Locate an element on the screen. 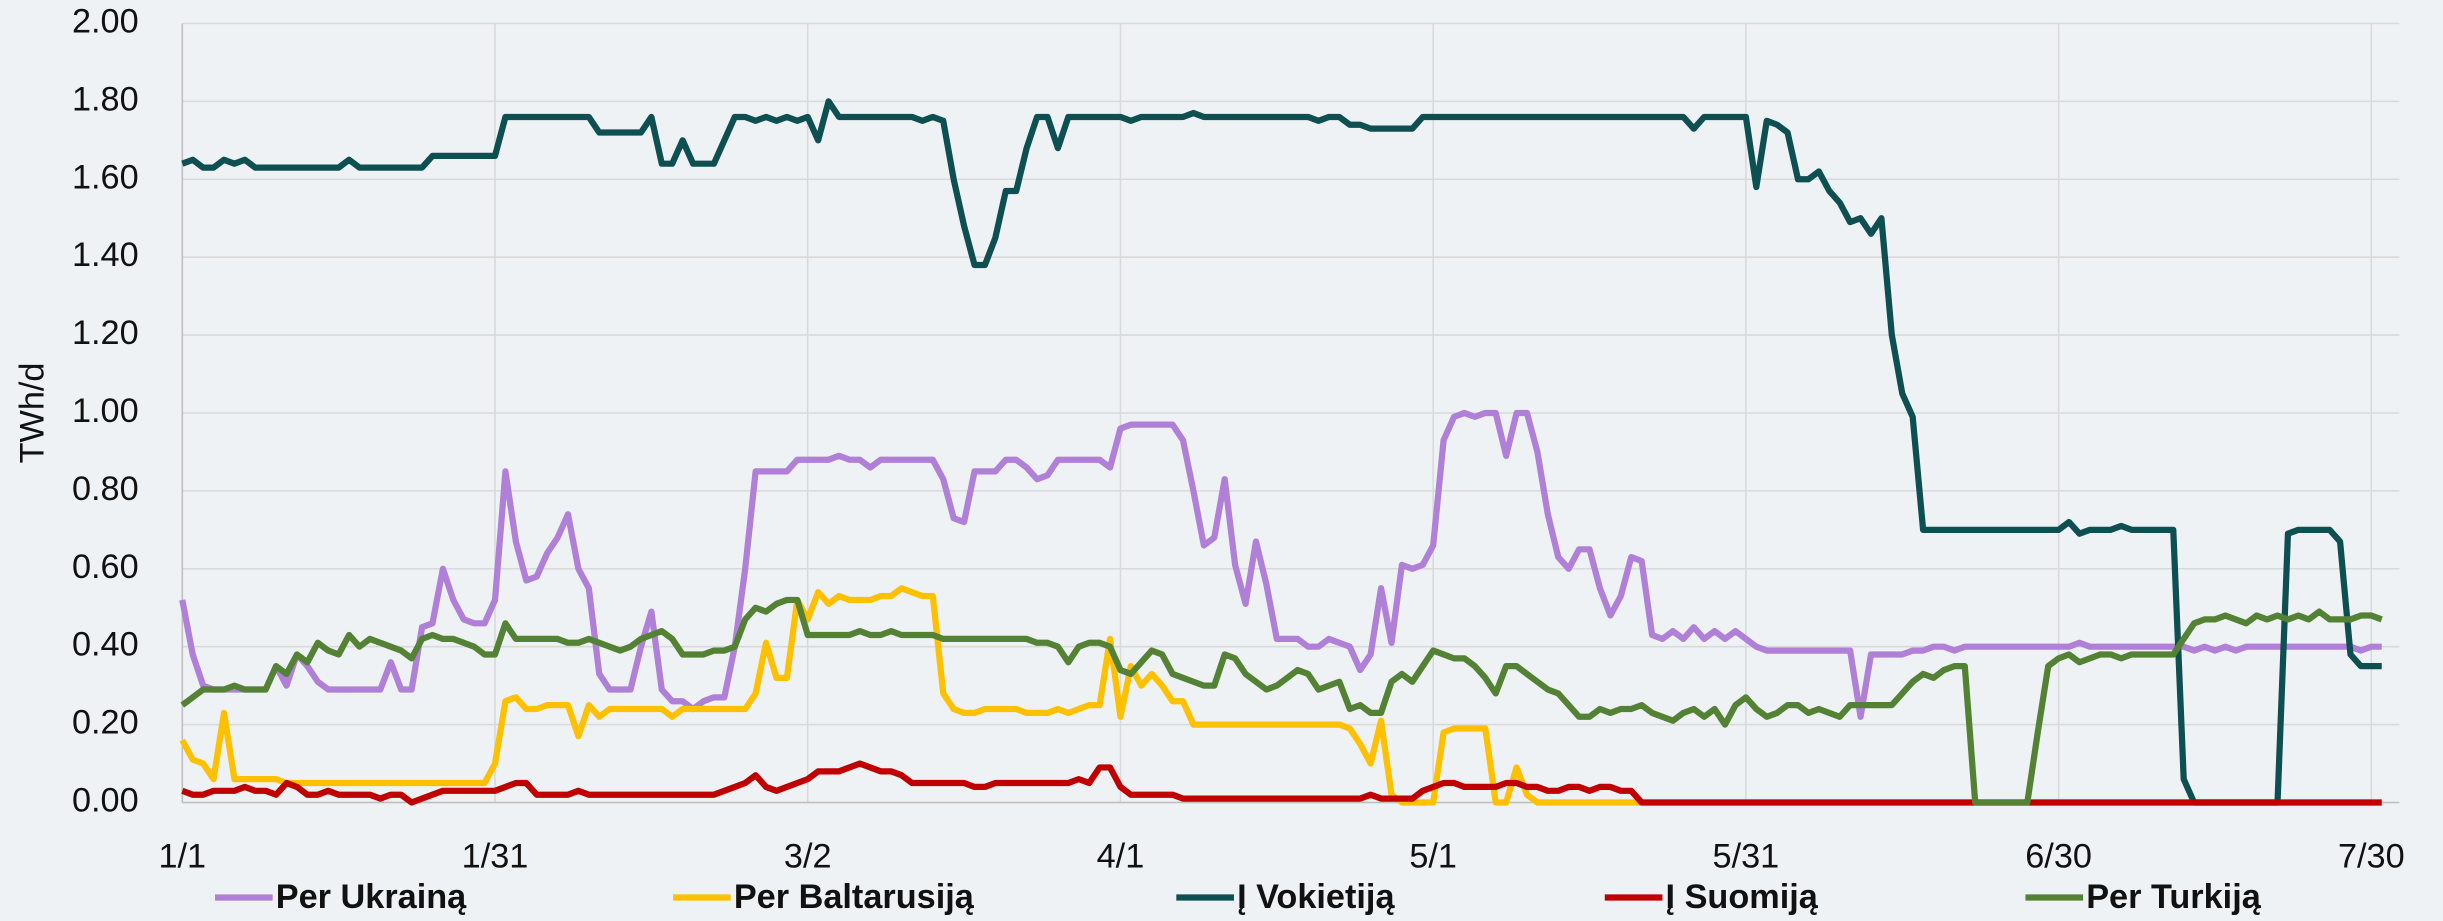 The width and height of the screenshot is (2443, 921). legend-label: Į Vokietiją is located at coordinates (1316, 897).